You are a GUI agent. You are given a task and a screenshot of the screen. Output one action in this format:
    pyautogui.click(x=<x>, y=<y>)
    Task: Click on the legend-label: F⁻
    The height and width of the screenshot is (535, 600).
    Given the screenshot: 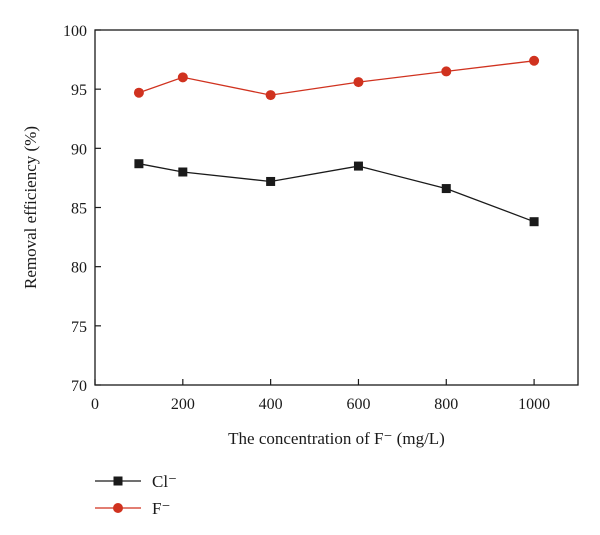 What is the action you would take?
    pyautogui.click(x=161, y=508)
    